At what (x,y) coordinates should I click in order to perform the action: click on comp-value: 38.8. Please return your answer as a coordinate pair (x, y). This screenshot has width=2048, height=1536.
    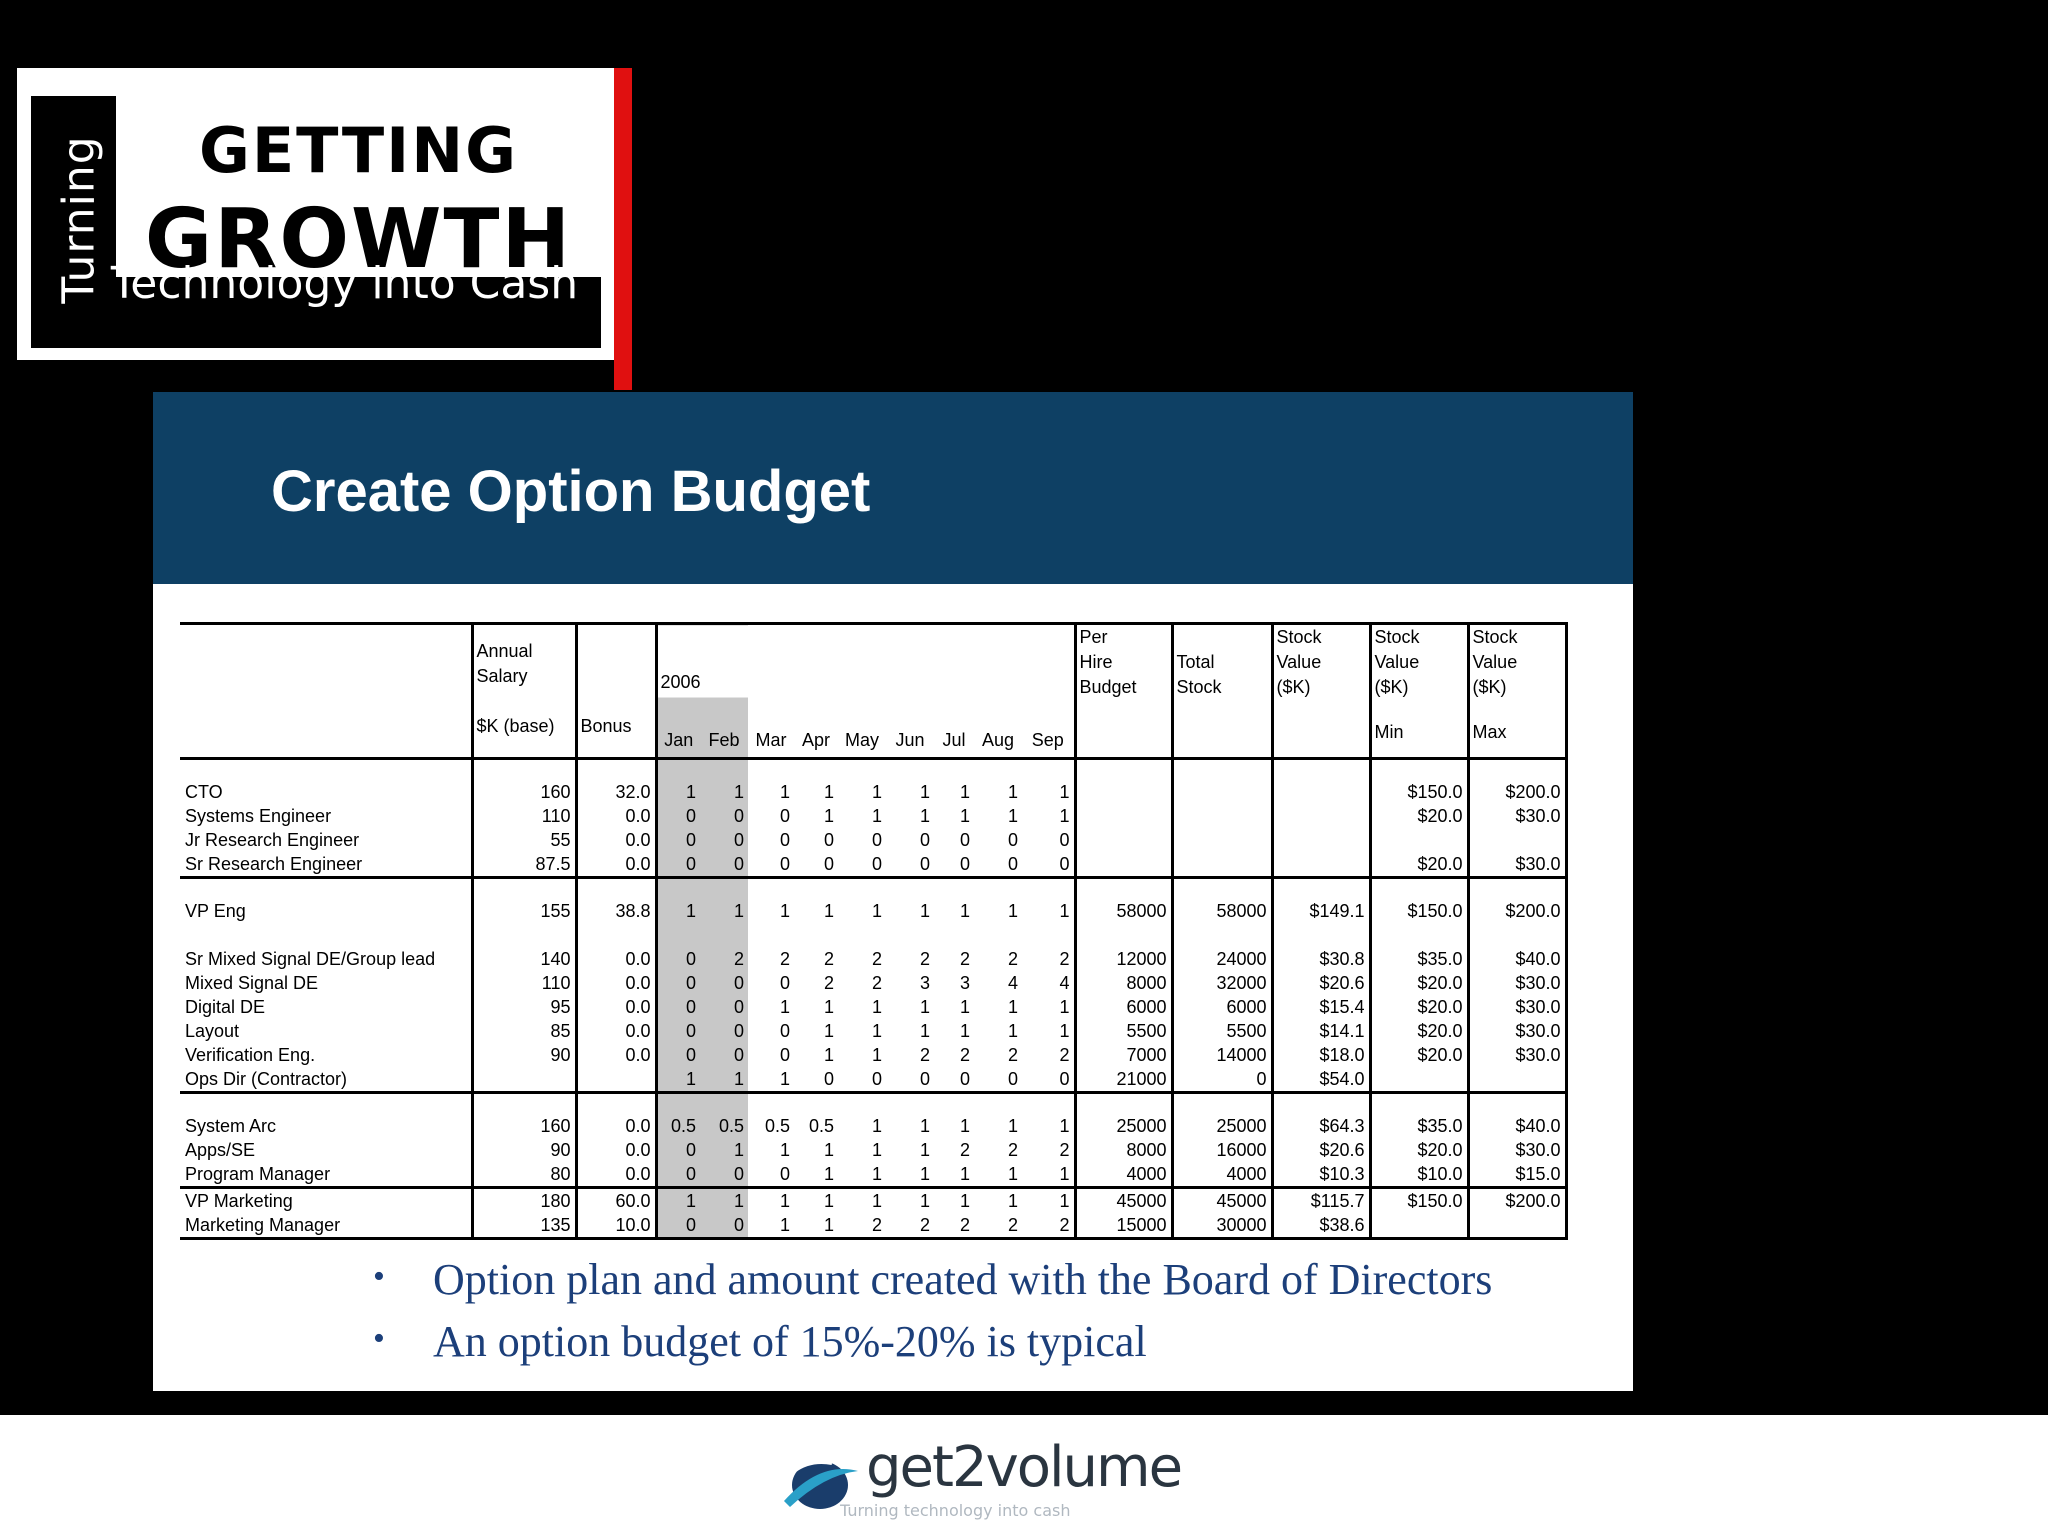
    Looking at the image, I should click on (615, 911).